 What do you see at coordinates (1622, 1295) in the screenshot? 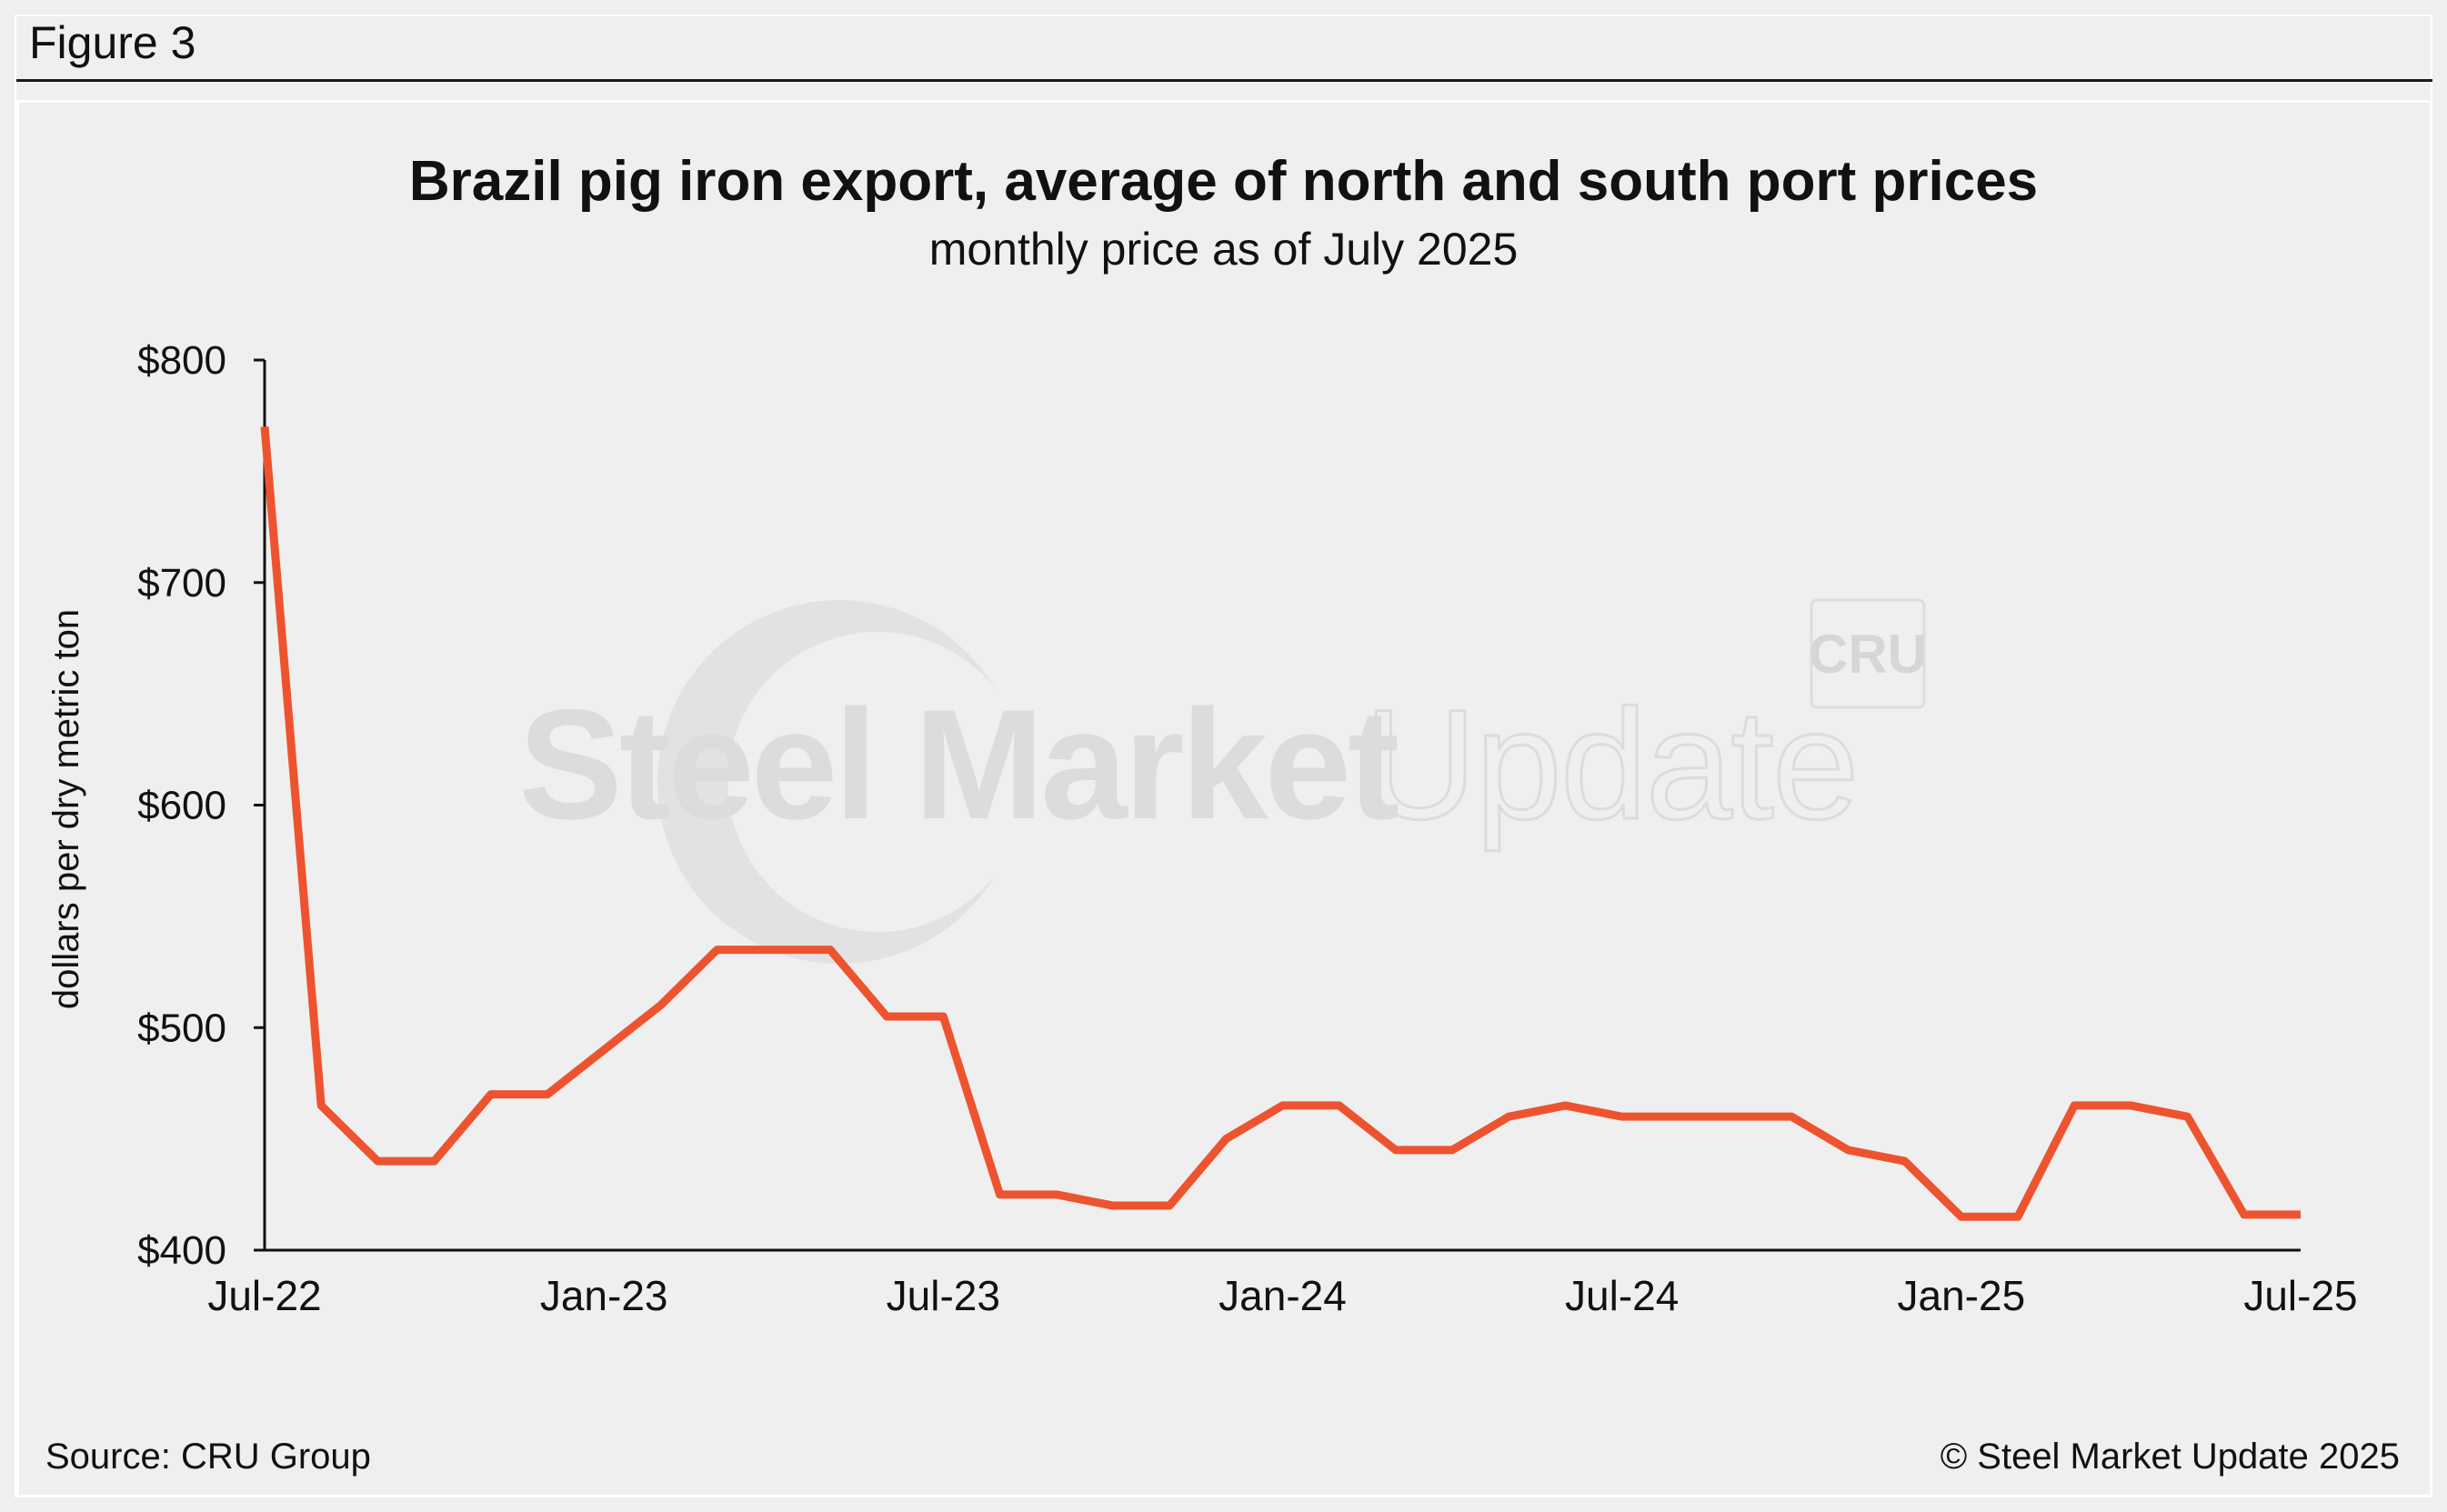
I see `x-tick-label: Jul-24` at bounding box center [1622, 1295].